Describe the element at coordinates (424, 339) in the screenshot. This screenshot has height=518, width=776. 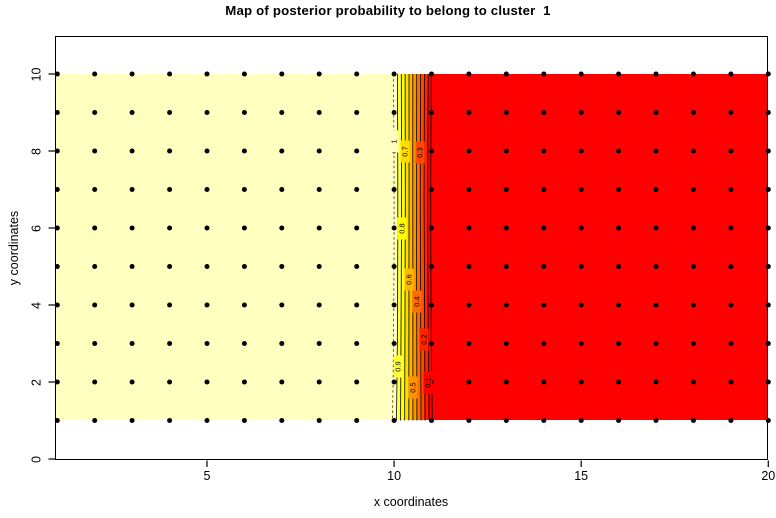
I see `contour-label: 0.2` at that location.